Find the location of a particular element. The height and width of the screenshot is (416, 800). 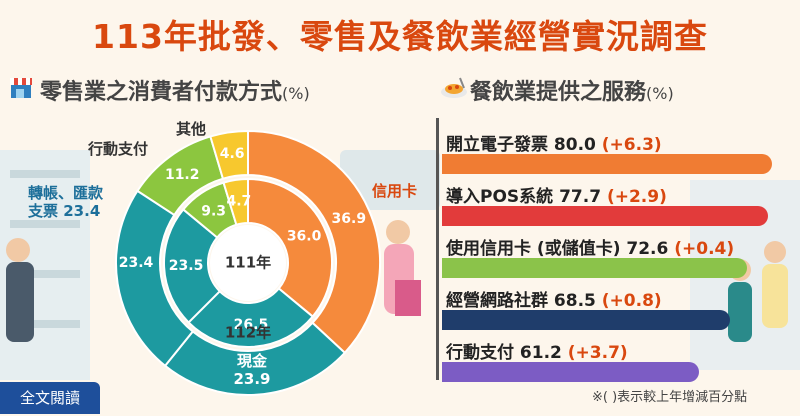

label-mobile: 行動支付 is located at coordinates (118, 149).